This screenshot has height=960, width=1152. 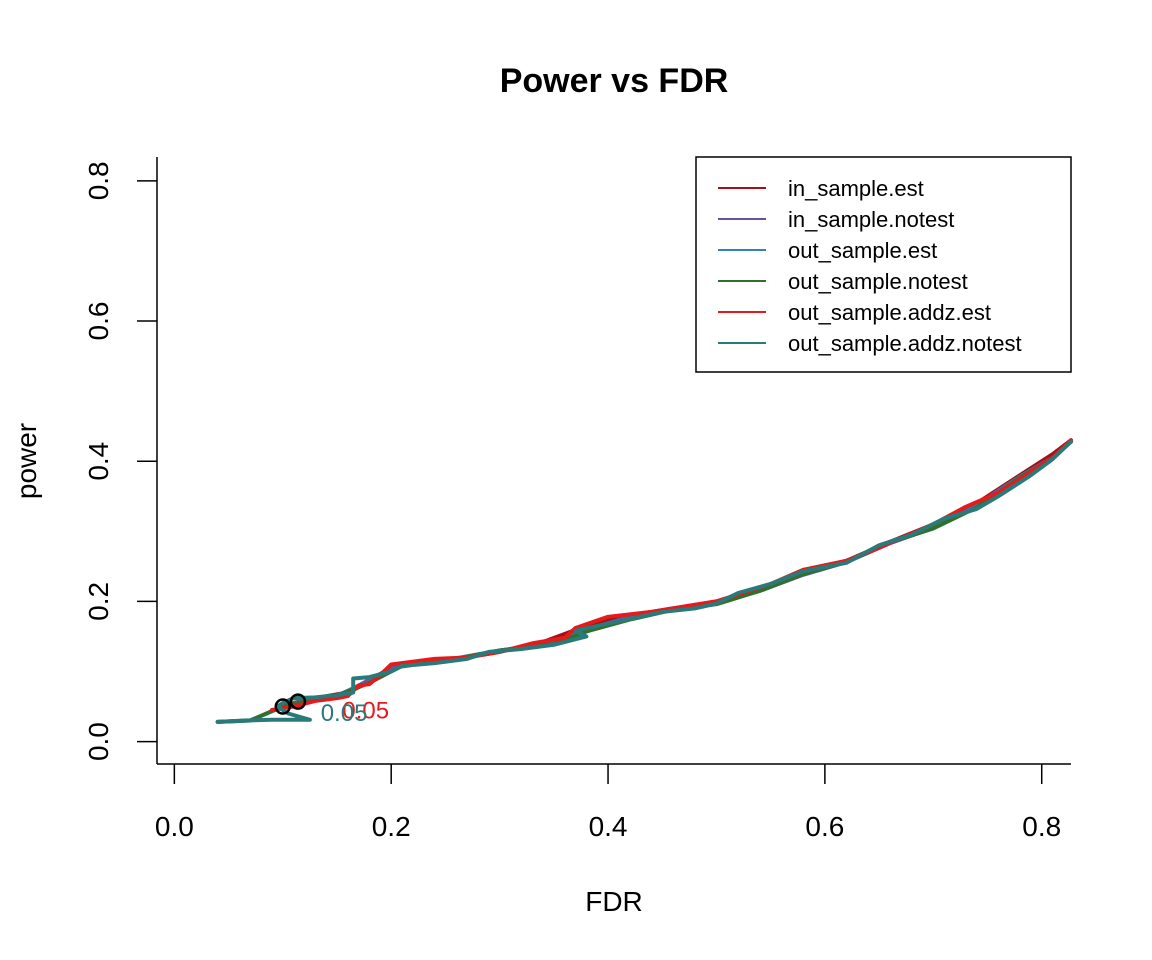 What do you see at coordinates (856, 188) in the screenshot?
I see `legend-label: in_sample.est` at bounding box center [856, 188].